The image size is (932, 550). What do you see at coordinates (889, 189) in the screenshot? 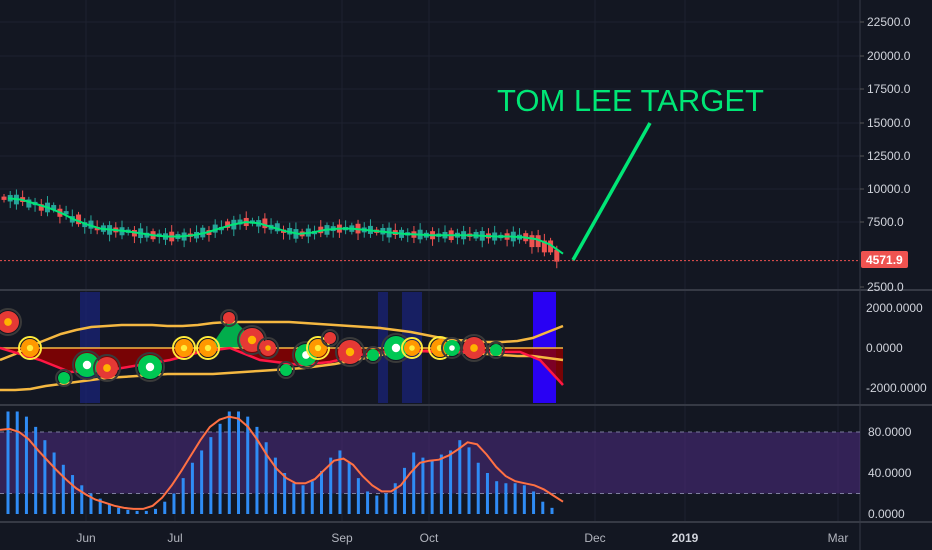
I see `price-tick-label: 10000.0` at bounding box center [889, 189].